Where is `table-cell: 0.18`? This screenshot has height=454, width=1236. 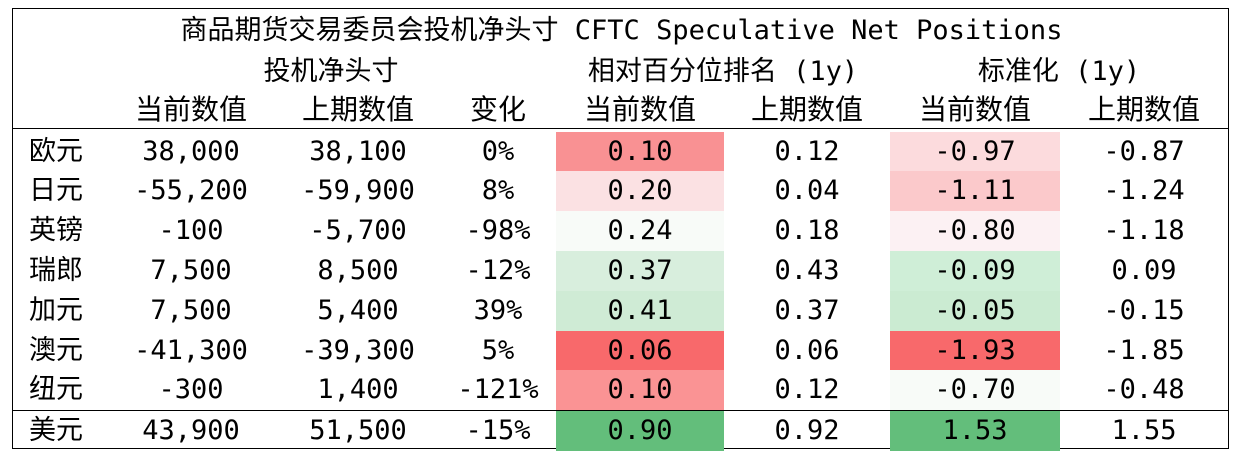
table-cell: 0.18 is located at coordinates (807, 230).